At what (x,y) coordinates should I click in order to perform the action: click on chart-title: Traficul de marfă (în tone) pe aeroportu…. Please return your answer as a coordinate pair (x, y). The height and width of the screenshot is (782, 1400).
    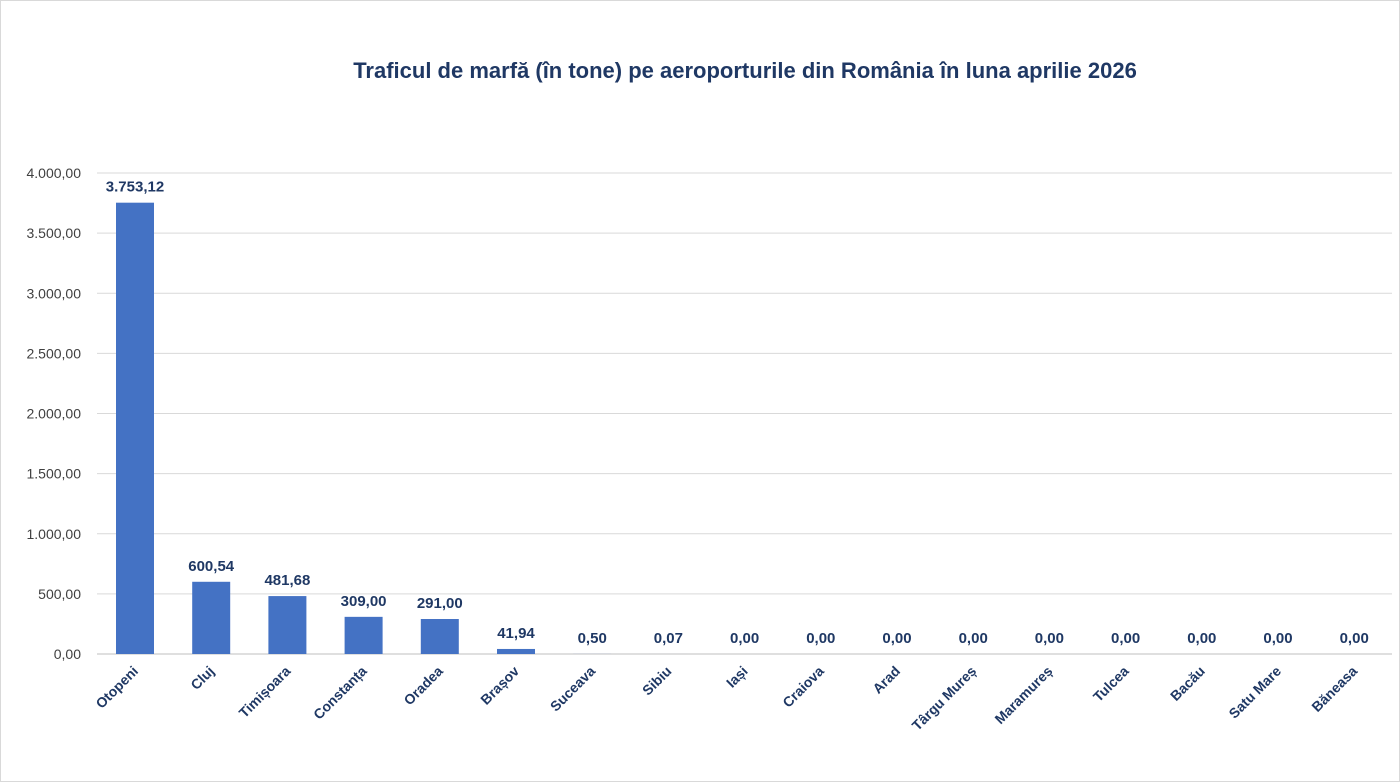
    Looking at the image, I should click on (745, 70).